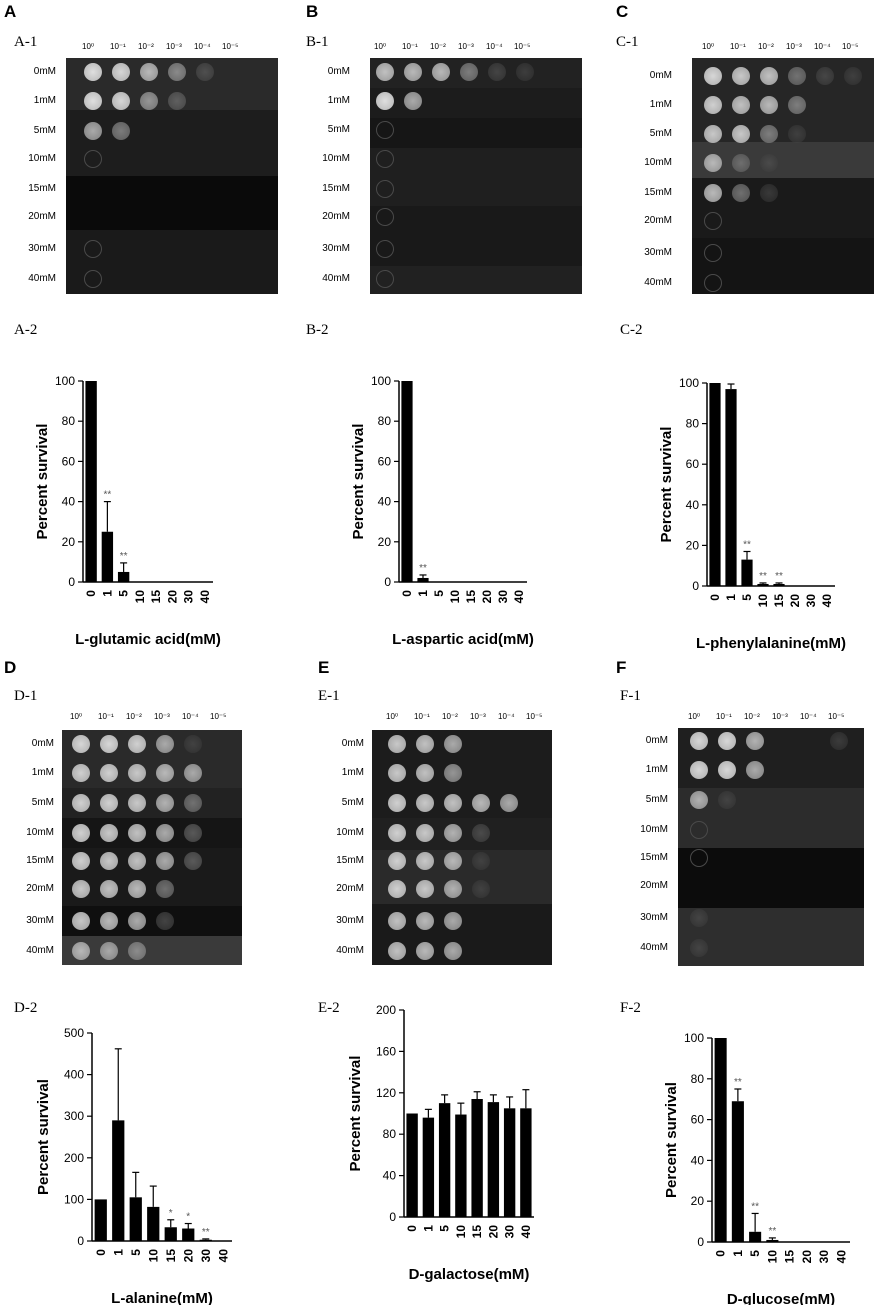 This screenshot has height=1305, width=886. What do you see at coordinates (26, 330) in the screenshot?
I see `chart-label: A-2` at bounding box center [26, 330].